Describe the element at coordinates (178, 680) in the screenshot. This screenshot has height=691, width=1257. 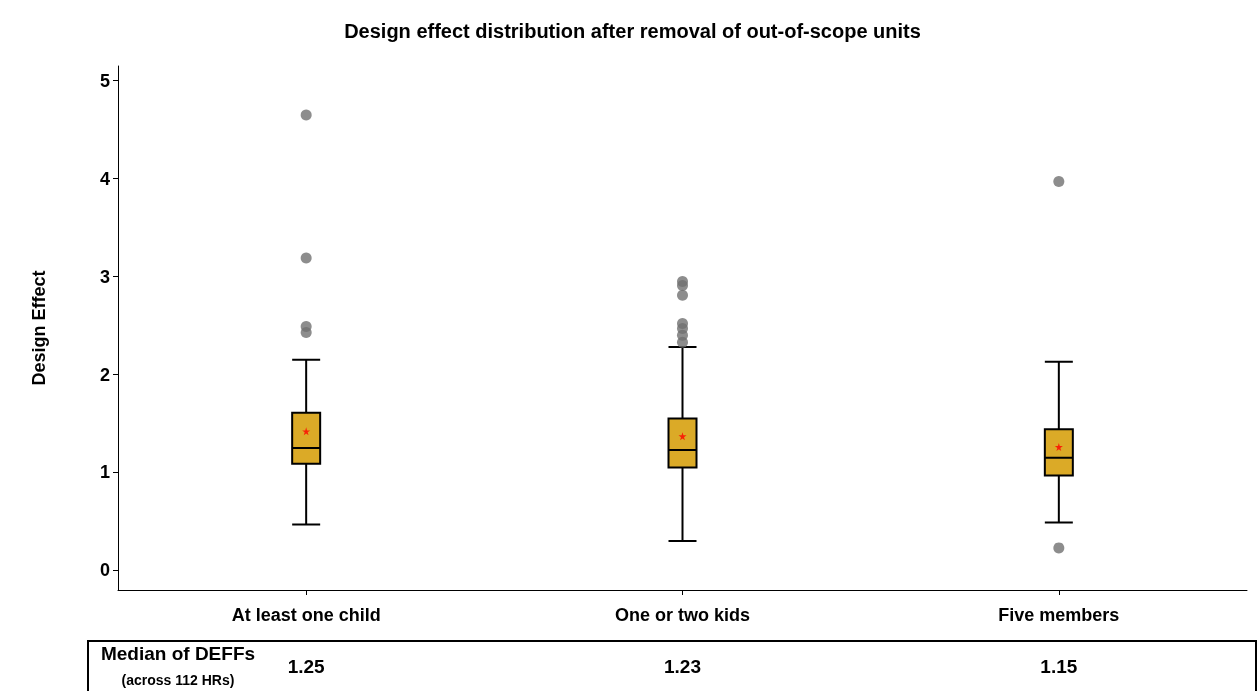
I see `text: (across 112 HRs)` at that location.